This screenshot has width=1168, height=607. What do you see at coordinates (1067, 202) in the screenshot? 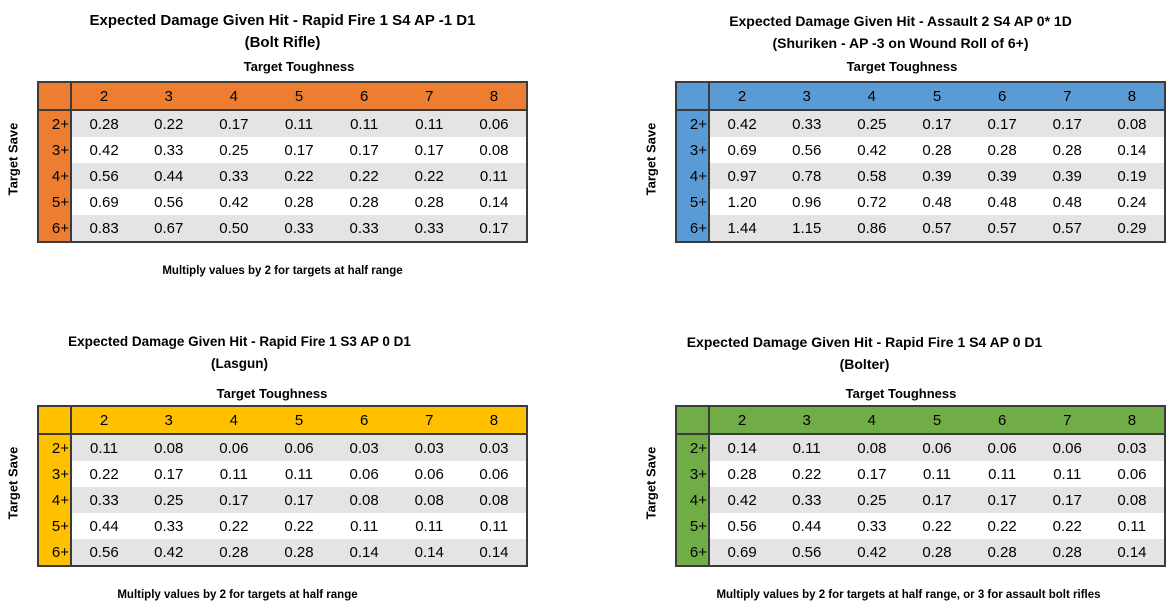
I see `value-cell: 0.48` at bounding box center [1067, 202].